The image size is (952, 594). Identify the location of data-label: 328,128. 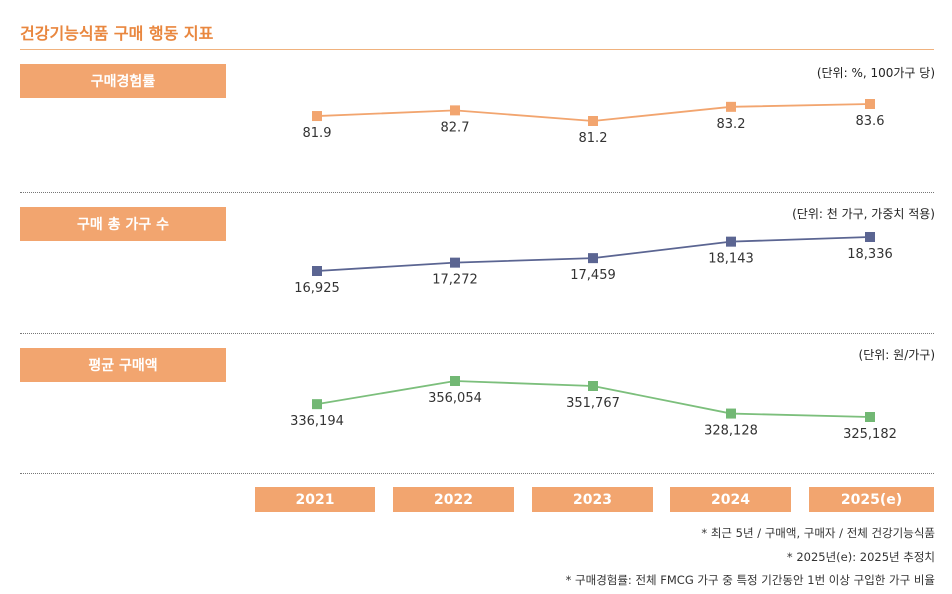
(731, 431).